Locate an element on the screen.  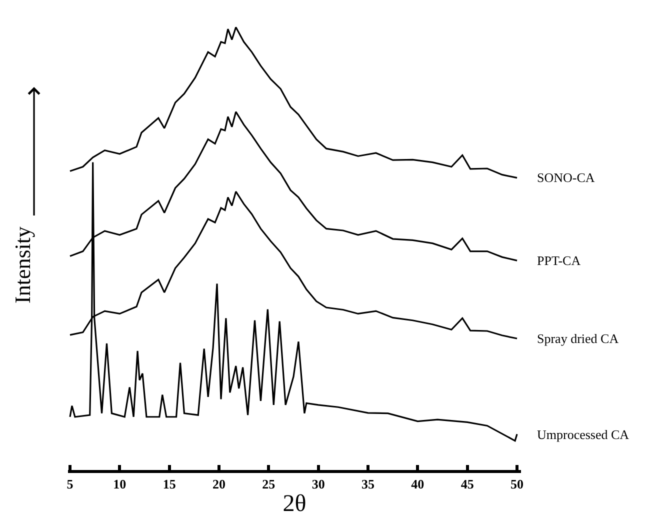
x-tick-label: 40 is located at coordinates (417, 484).